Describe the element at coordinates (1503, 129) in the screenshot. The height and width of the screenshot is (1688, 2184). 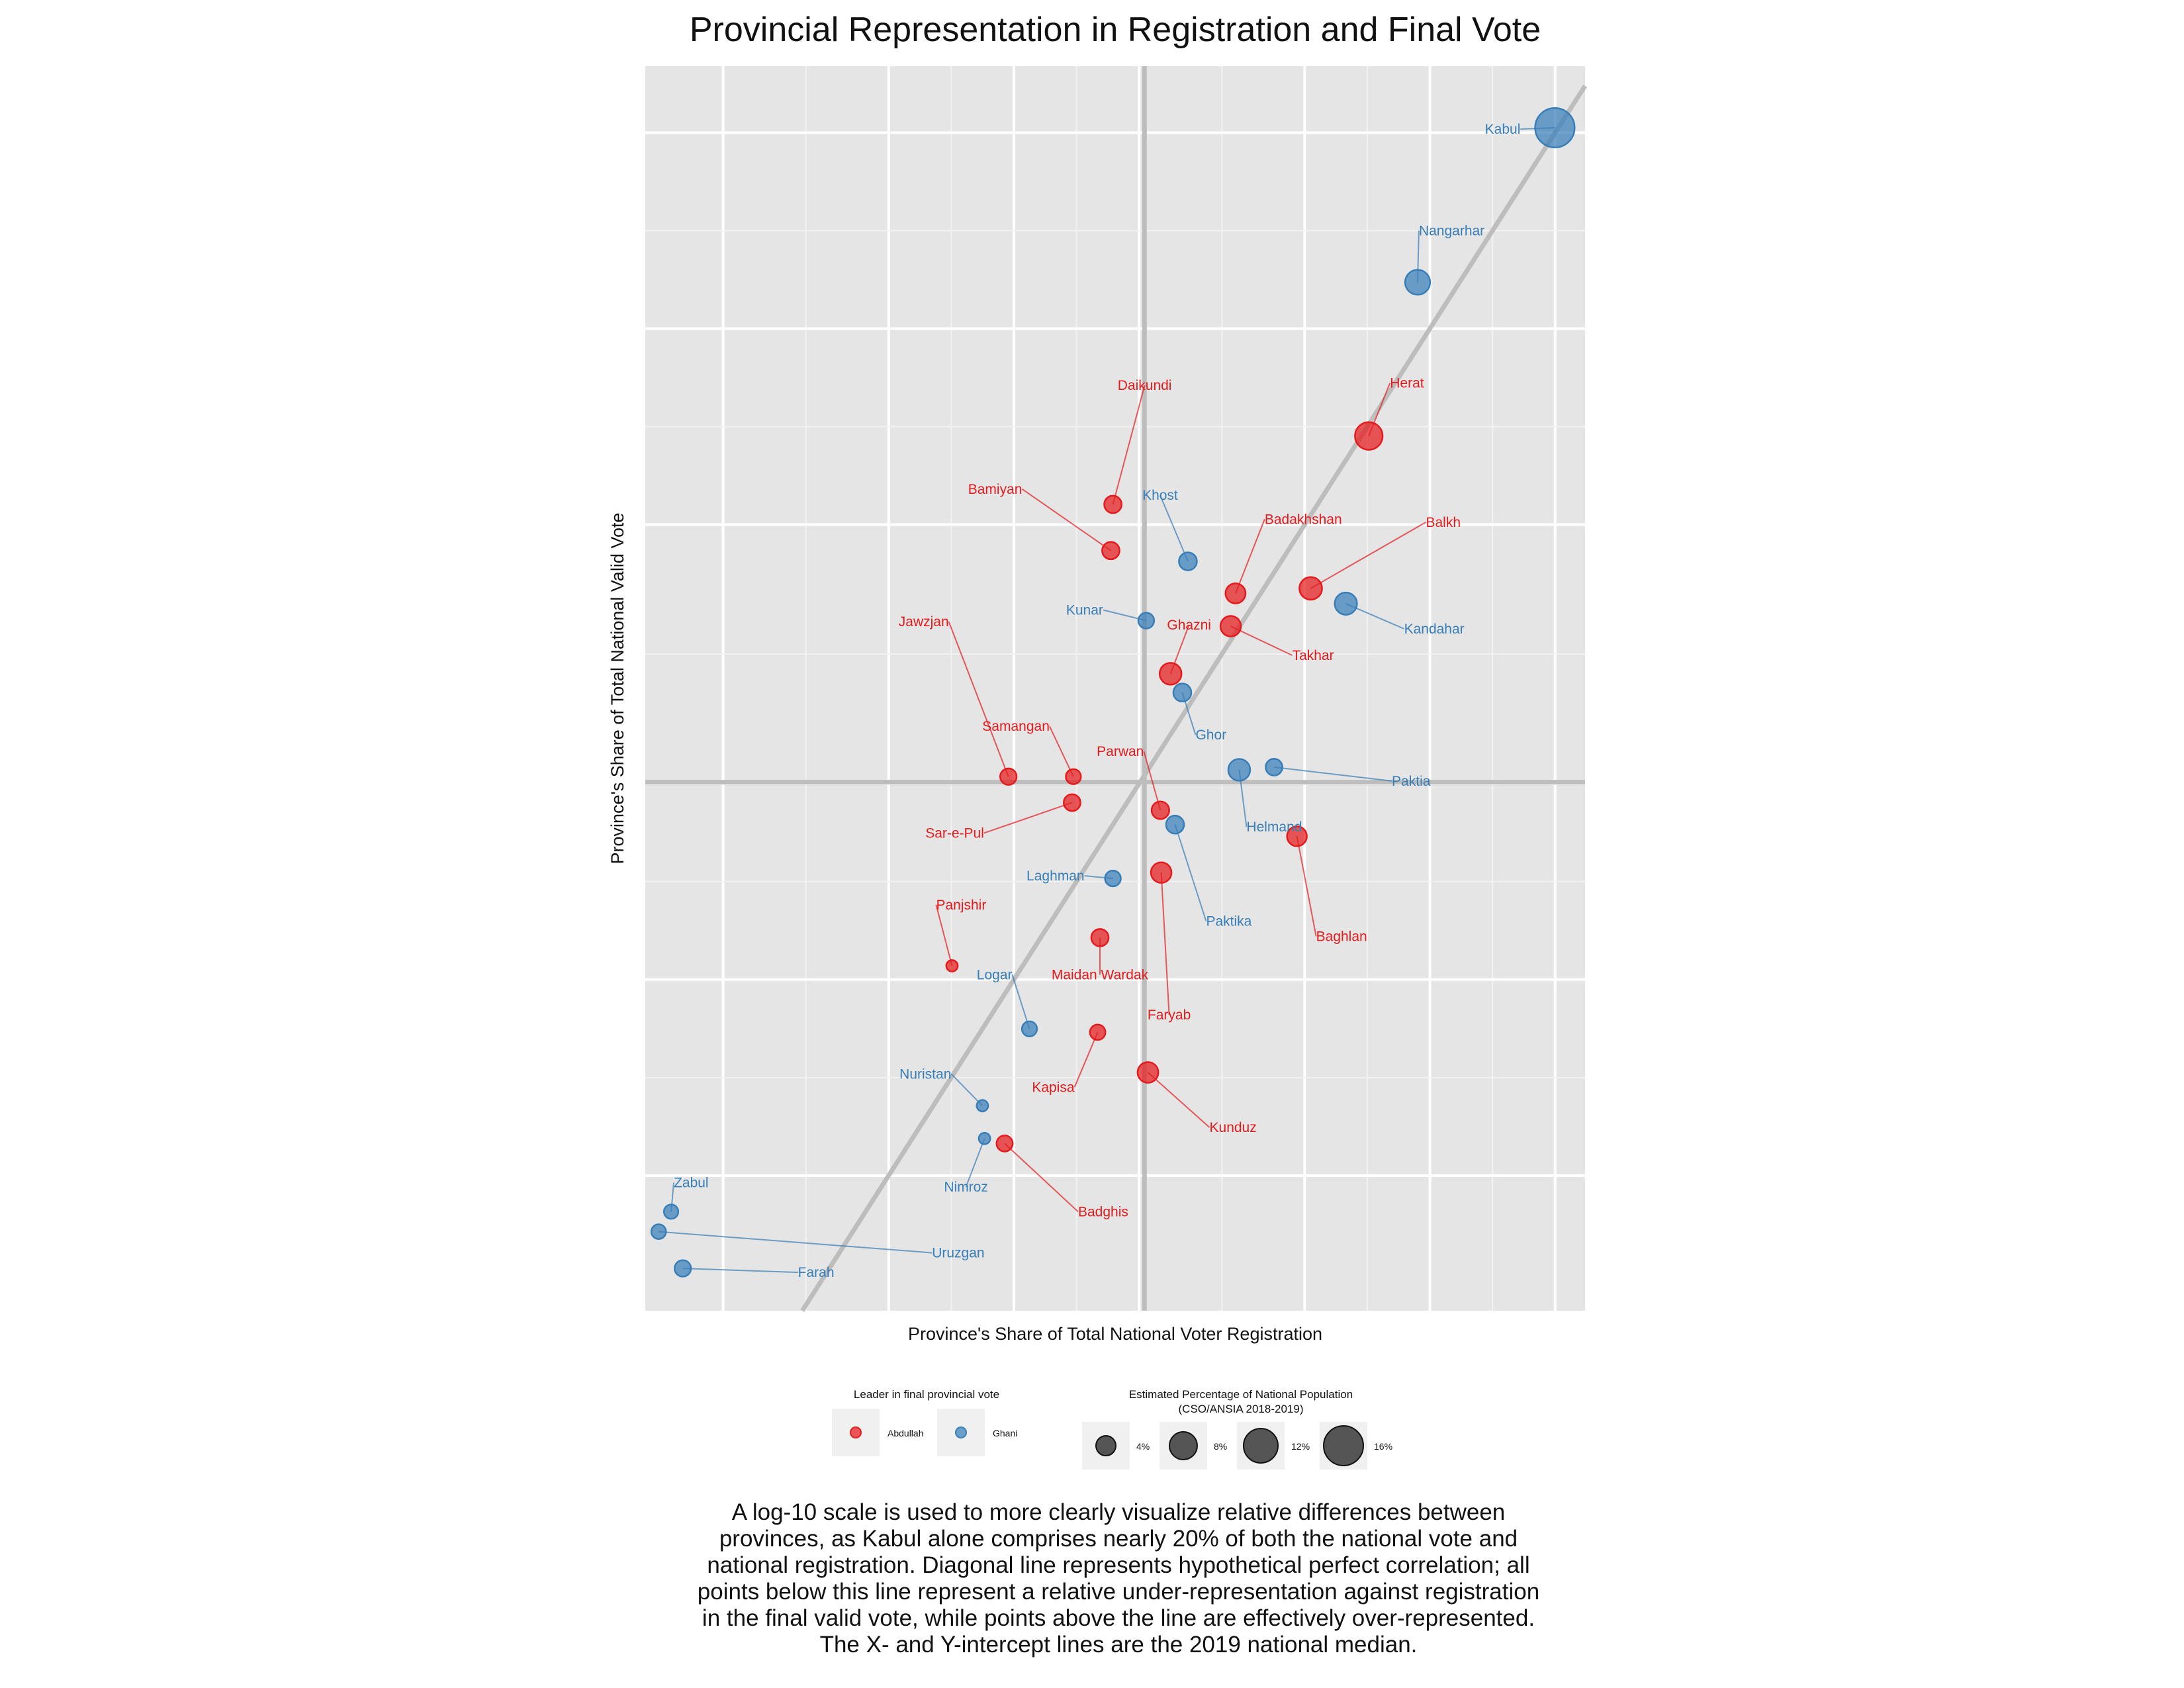
I see `point-label: Kabul` at that location.